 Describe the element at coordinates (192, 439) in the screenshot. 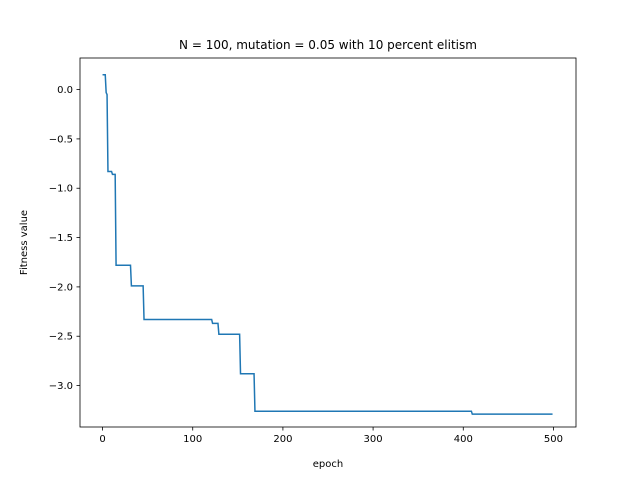

I see `x-tick-label: 100` at that location.